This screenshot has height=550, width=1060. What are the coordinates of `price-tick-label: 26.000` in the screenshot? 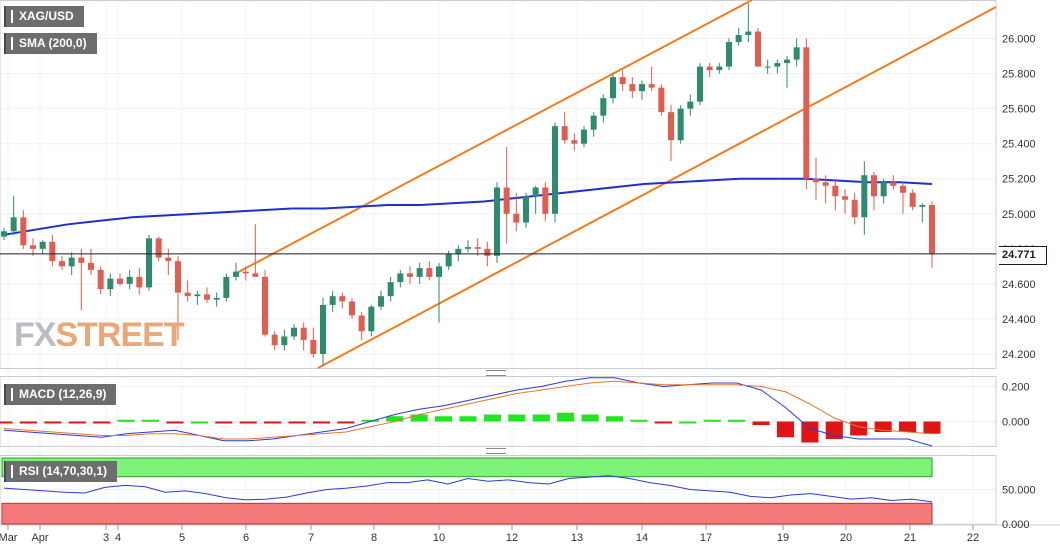 It's located at (1019, 40).